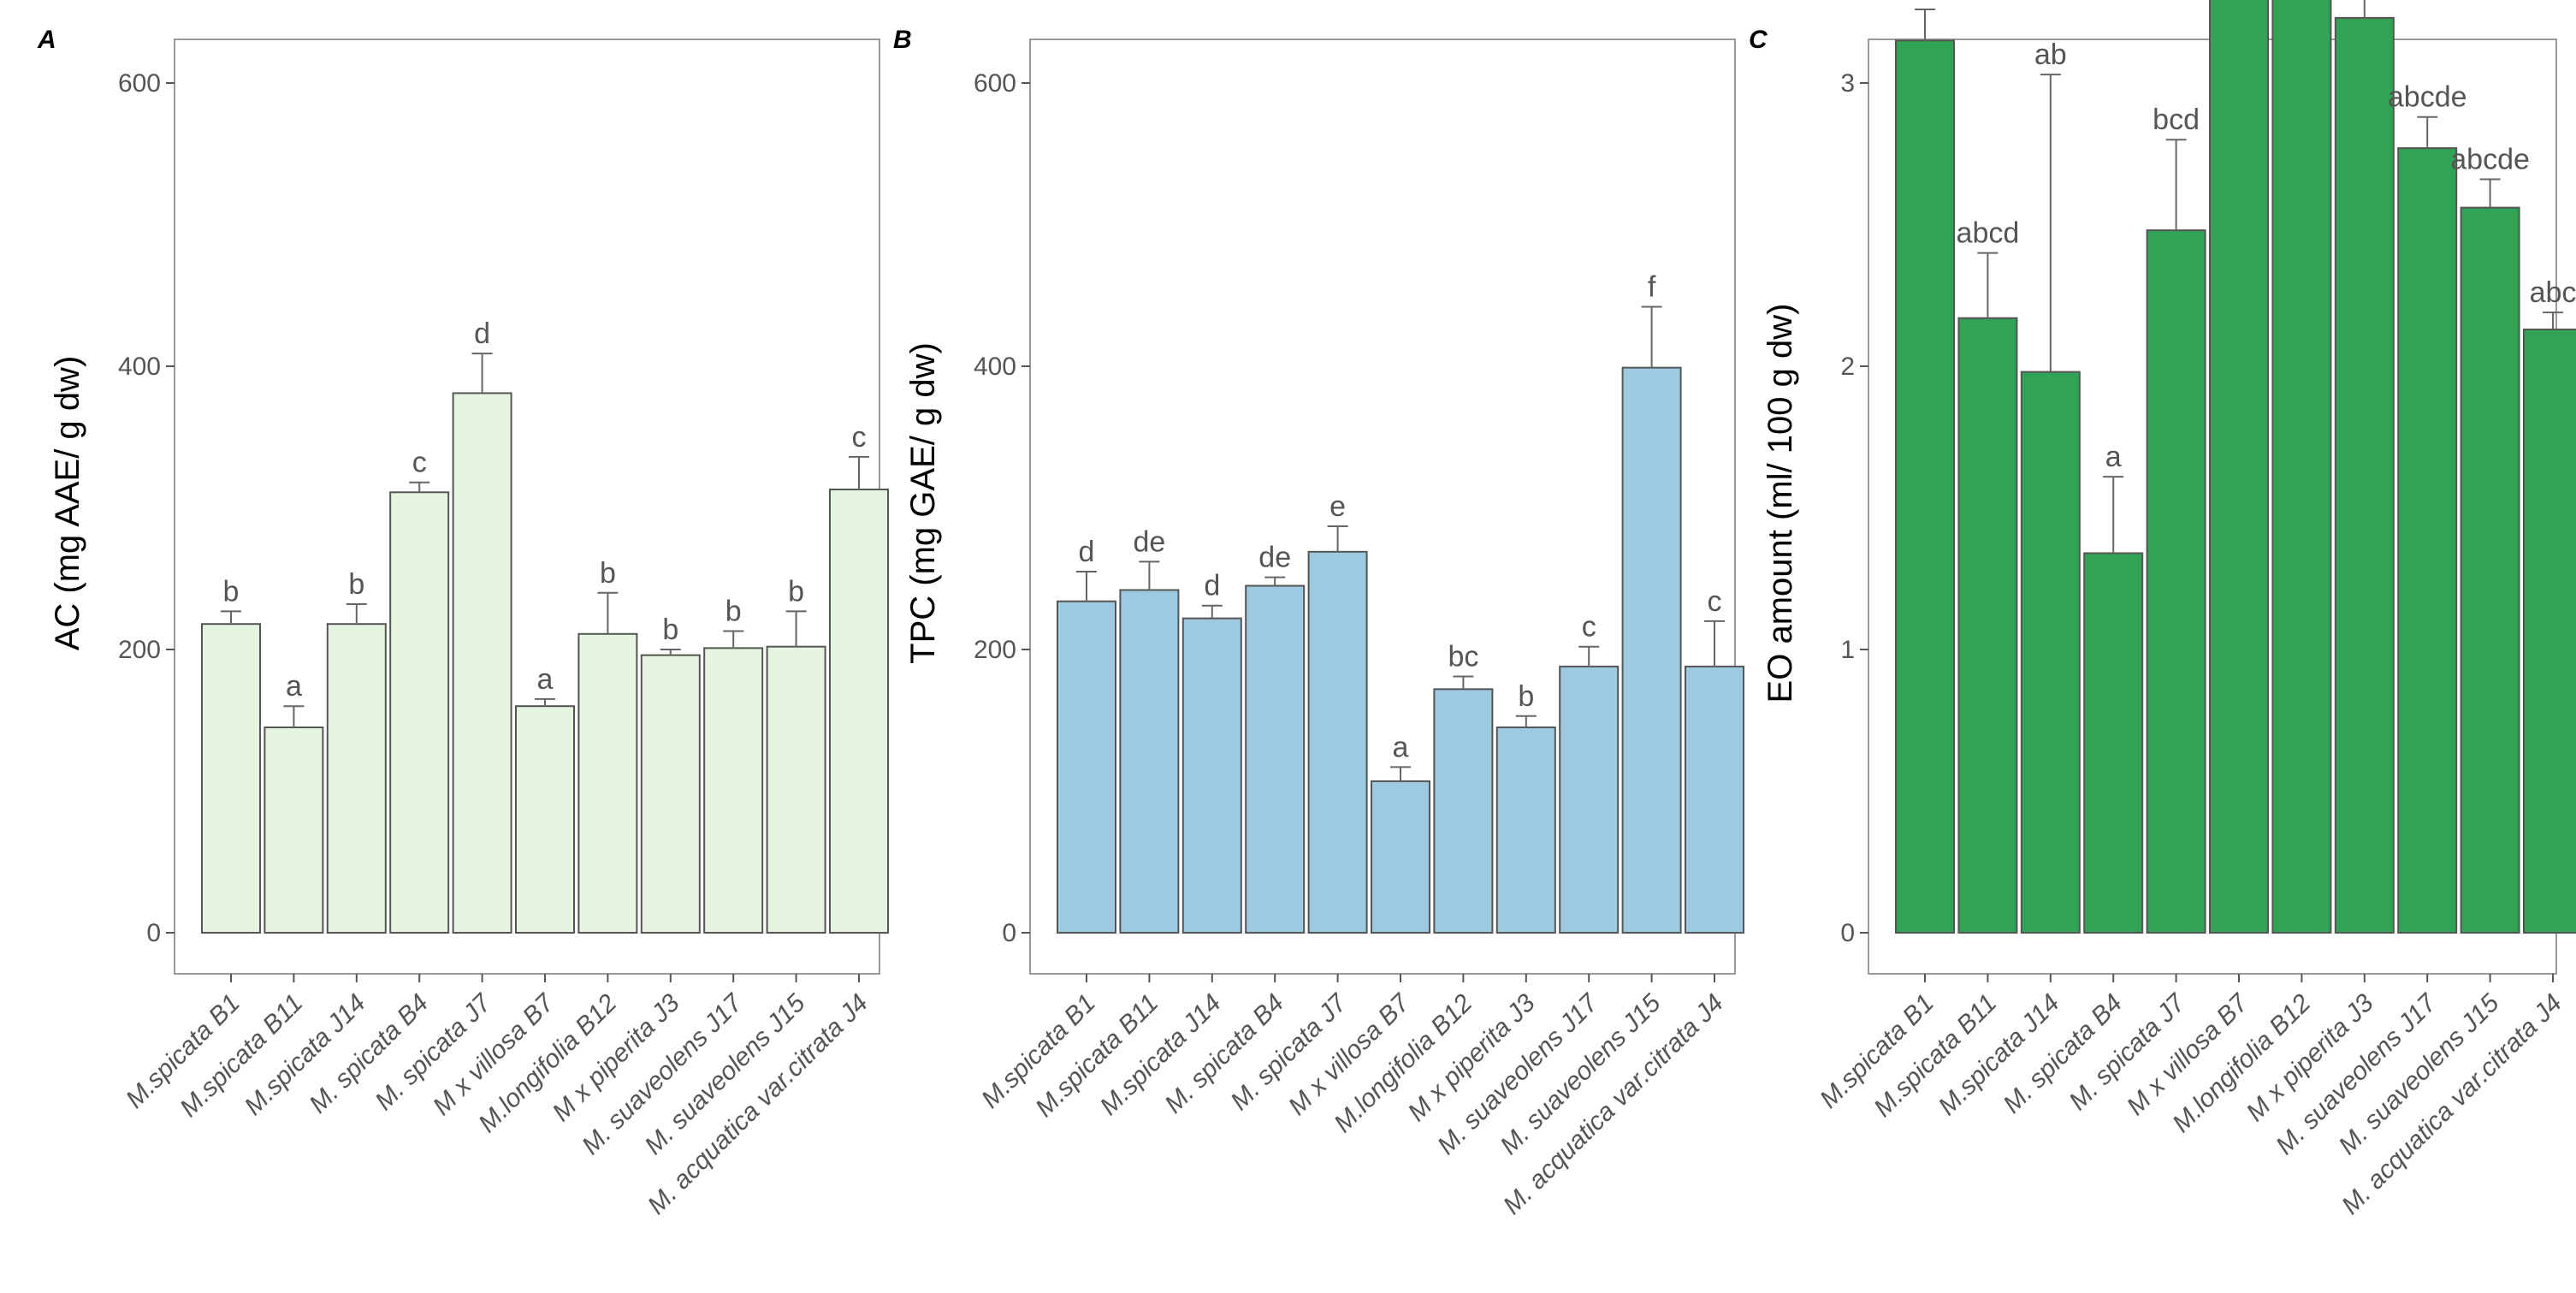 This screenshot has width=2576, height=1293. What do you see at coordinates (2050, 55) in the screenshot?
I see `significance-label: ab` at bounding box center [2050, 55].